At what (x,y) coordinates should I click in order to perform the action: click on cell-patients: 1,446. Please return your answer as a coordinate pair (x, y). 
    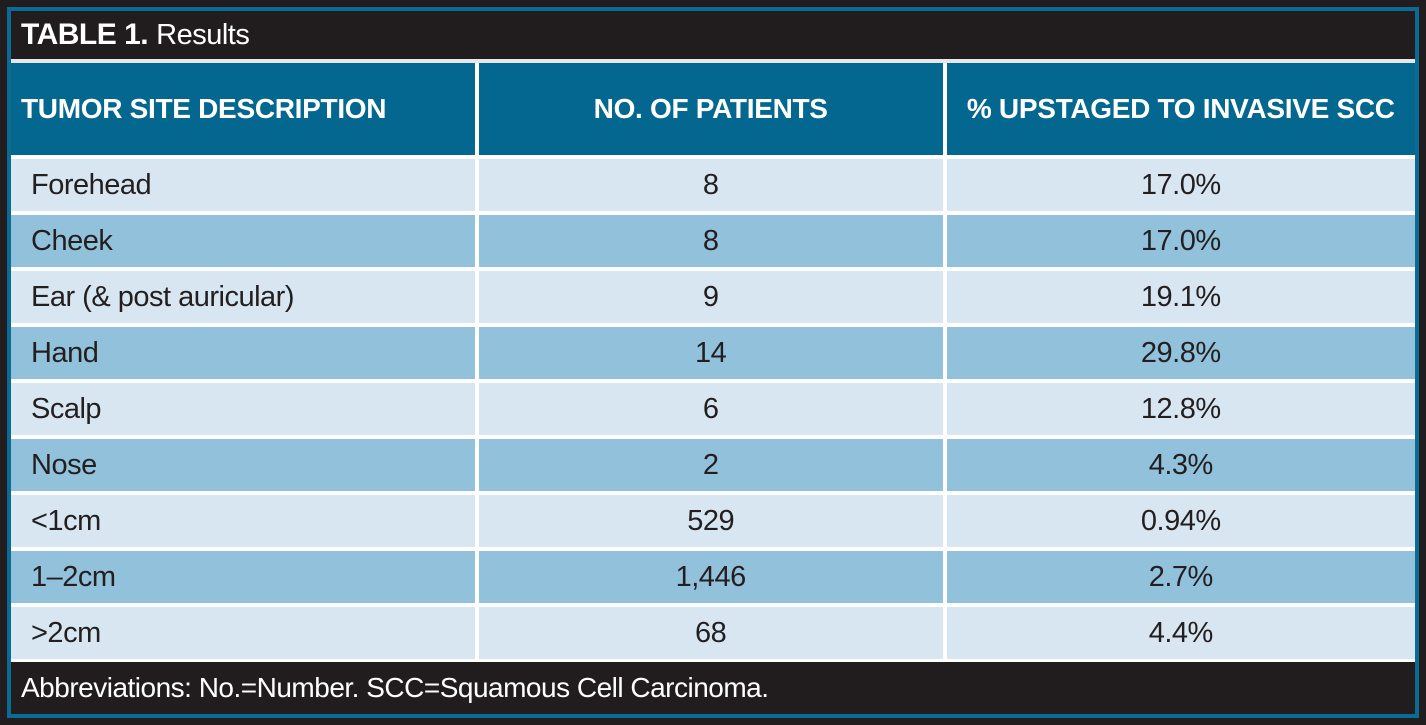
    Looking at the image, I should click on (710, 577).